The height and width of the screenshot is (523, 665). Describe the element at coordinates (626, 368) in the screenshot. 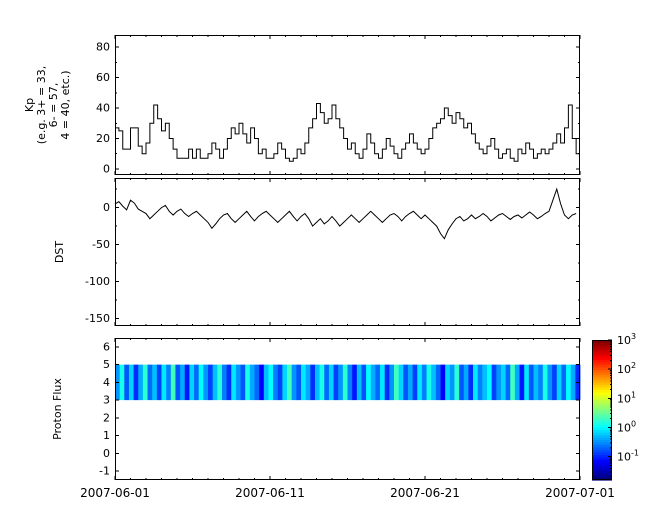

I see `colorbar-tick-label: 10²` at that location.